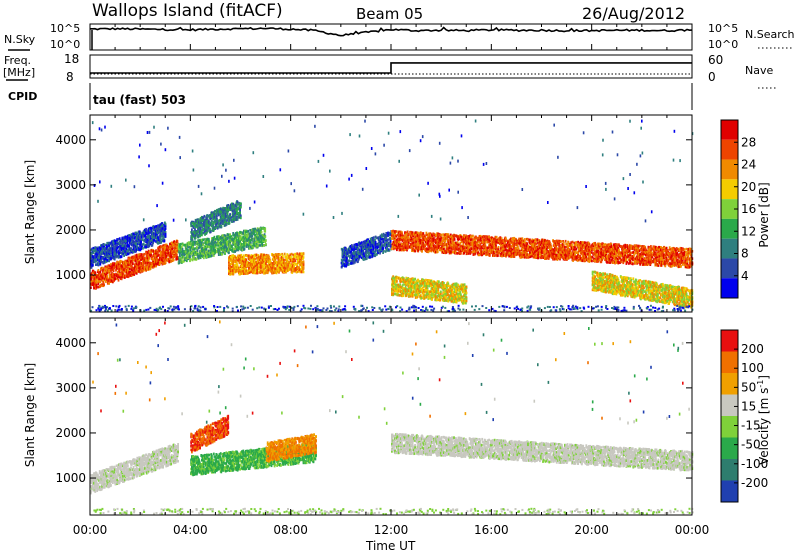  What do you see at coordinates (19, 72) in the screenshot?
I see `freq-unit: [MHz]` at bounding box center [19, 72].